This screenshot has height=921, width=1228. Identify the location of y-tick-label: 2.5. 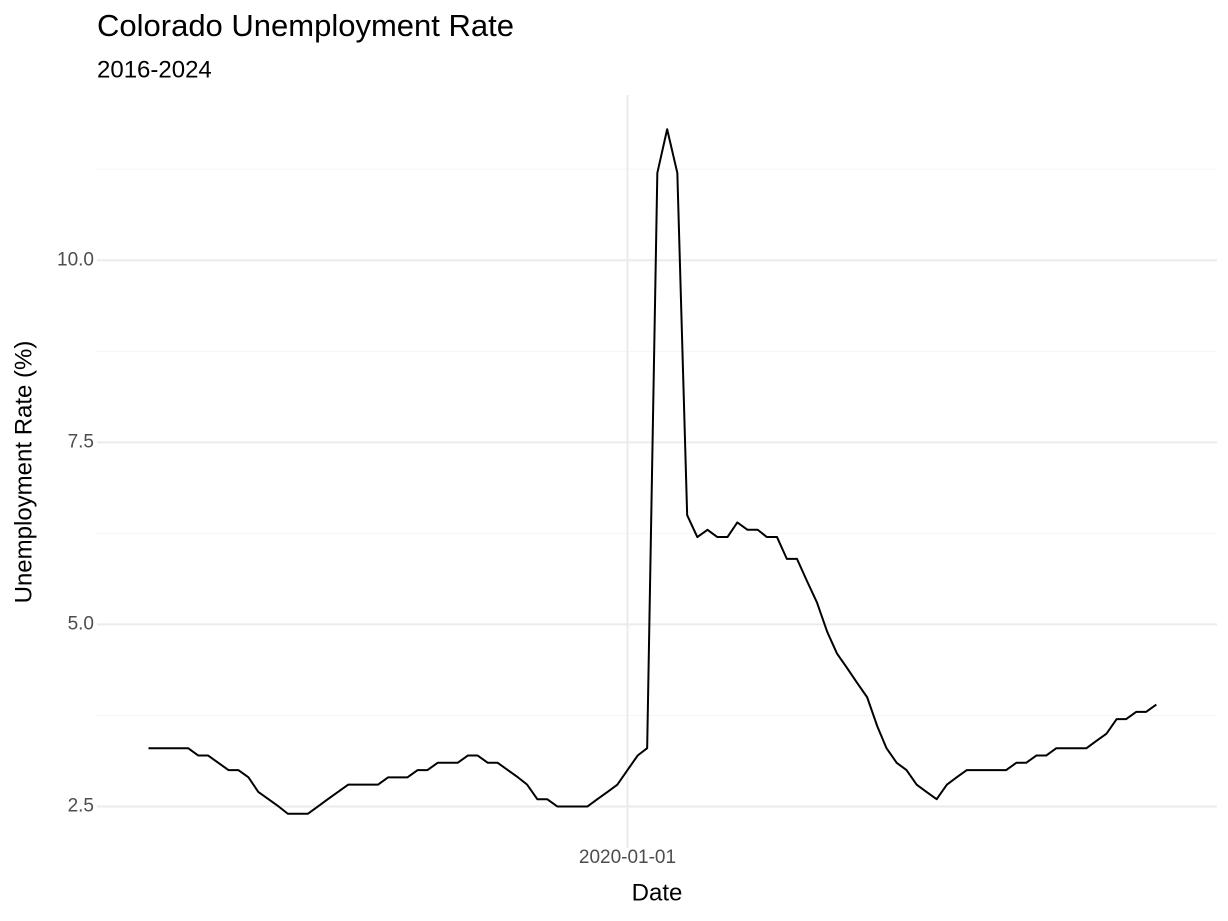
(81, 806).